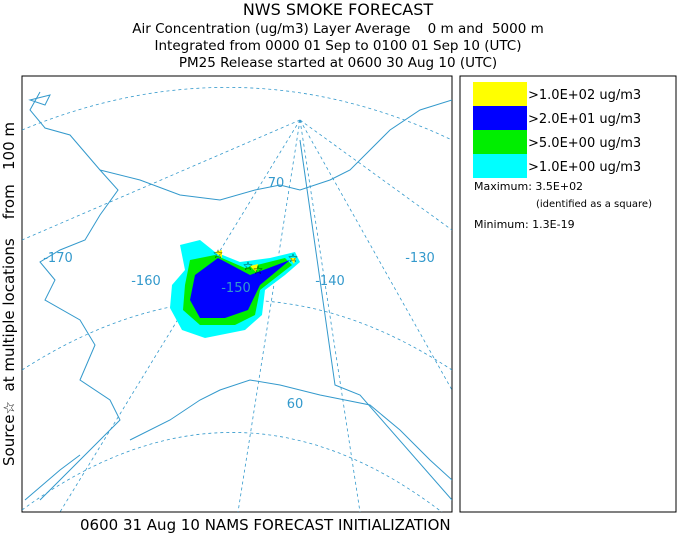 The width and height of the screenshot is (678, 536). I want to click on maximum-note: (identified as a square), so click(594, 204).